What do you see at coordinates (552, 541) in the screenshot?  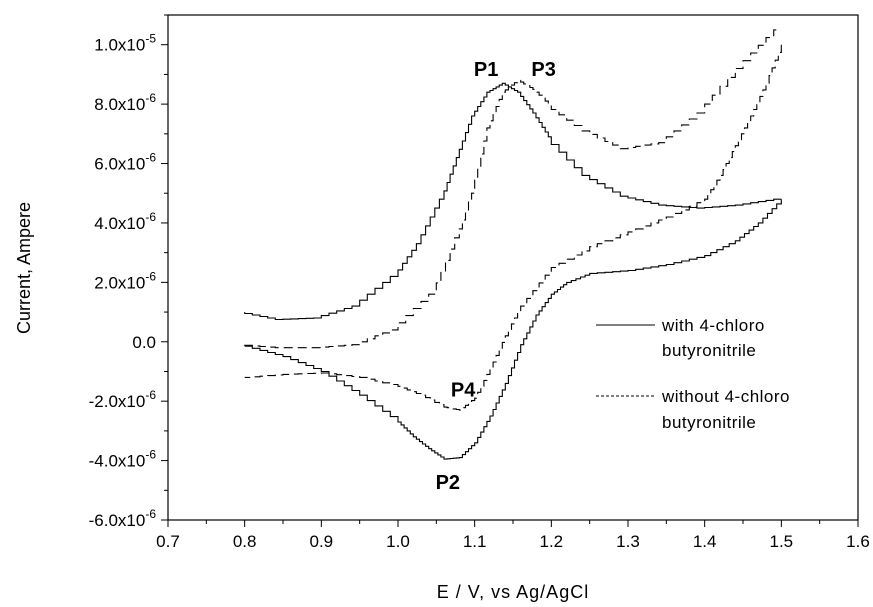 I see `x-tick-label: 1.2` at bounding box center [552, 541].